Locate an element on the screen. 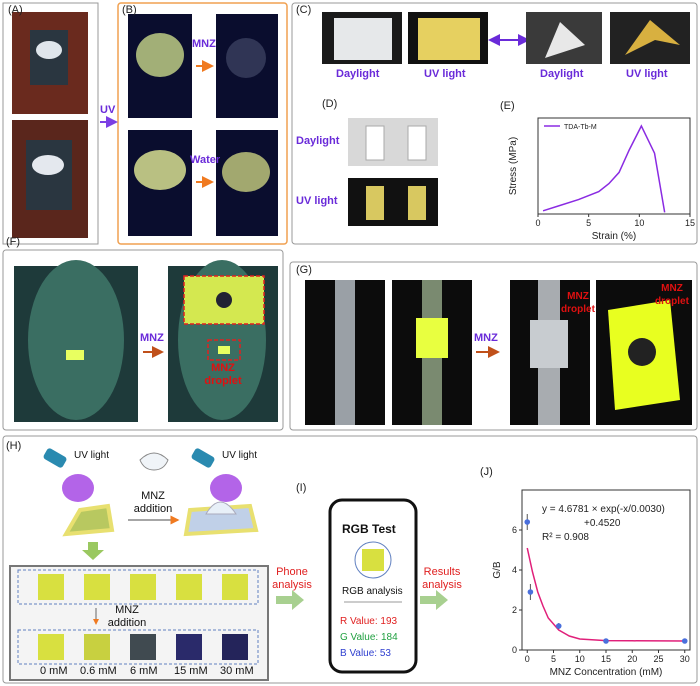 The image size is (700, 686). label: Phone analysis is located at coordinates (292, 578).